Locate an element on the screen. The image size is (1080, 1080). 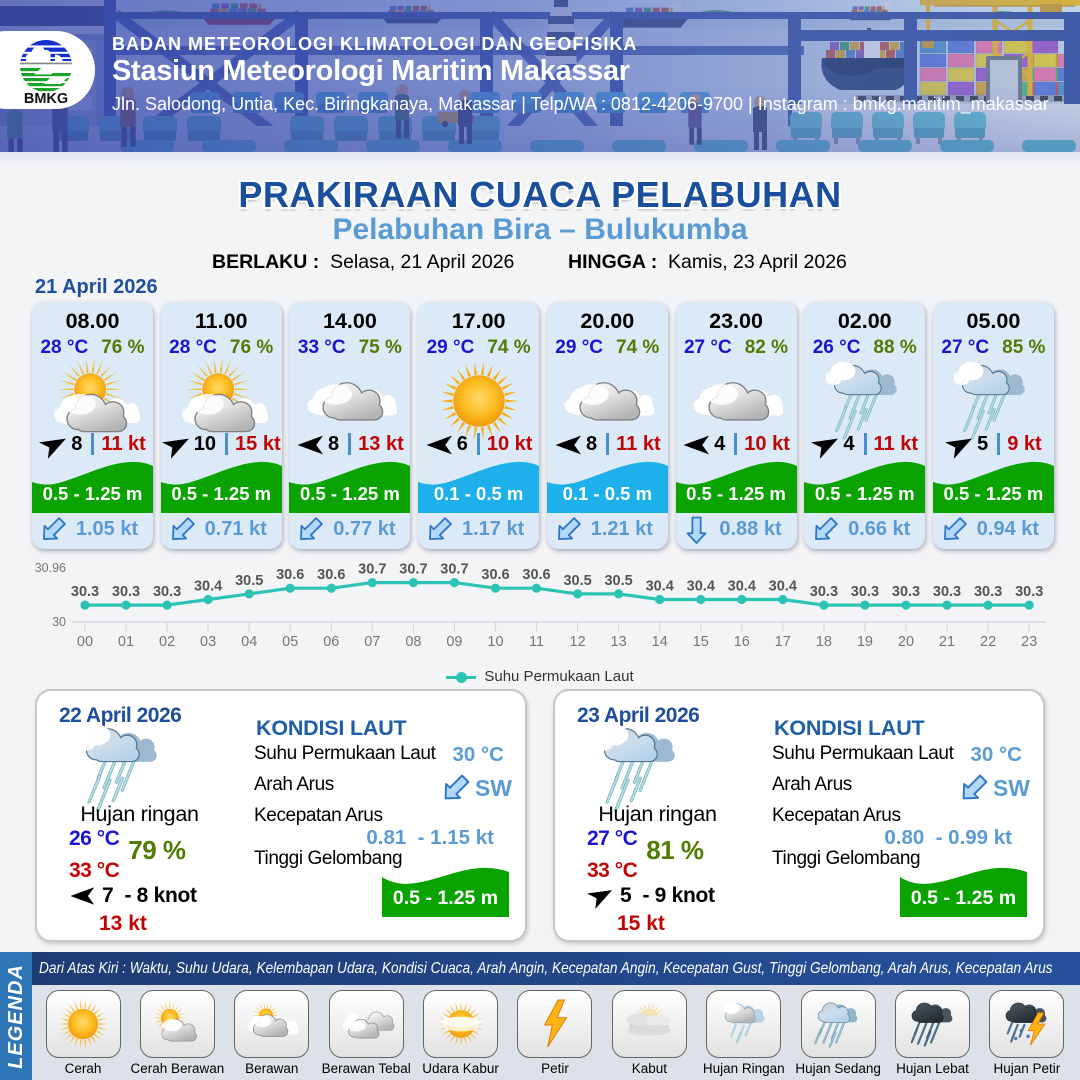
svg-text: 08 is located at coordinates (413, 642).